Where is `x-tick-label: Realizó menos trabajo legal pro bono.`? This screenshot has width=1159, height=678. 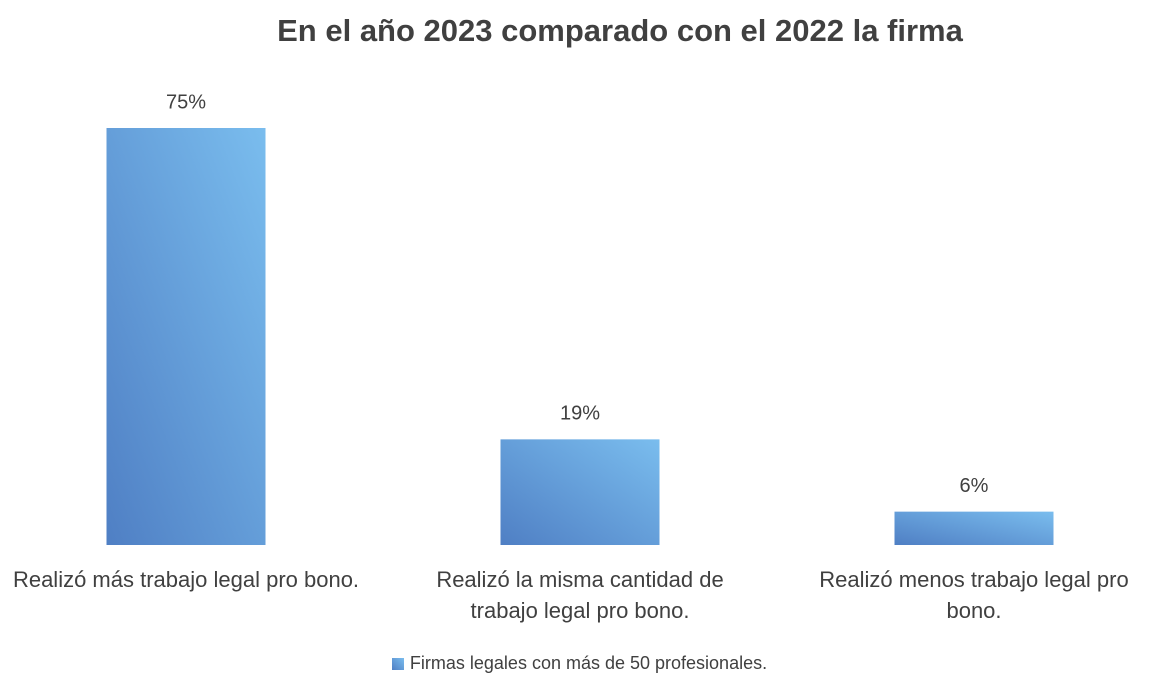 x-tick-label: Realizó menos trabajo legal pro bono. is located at coordinates (974, 595).